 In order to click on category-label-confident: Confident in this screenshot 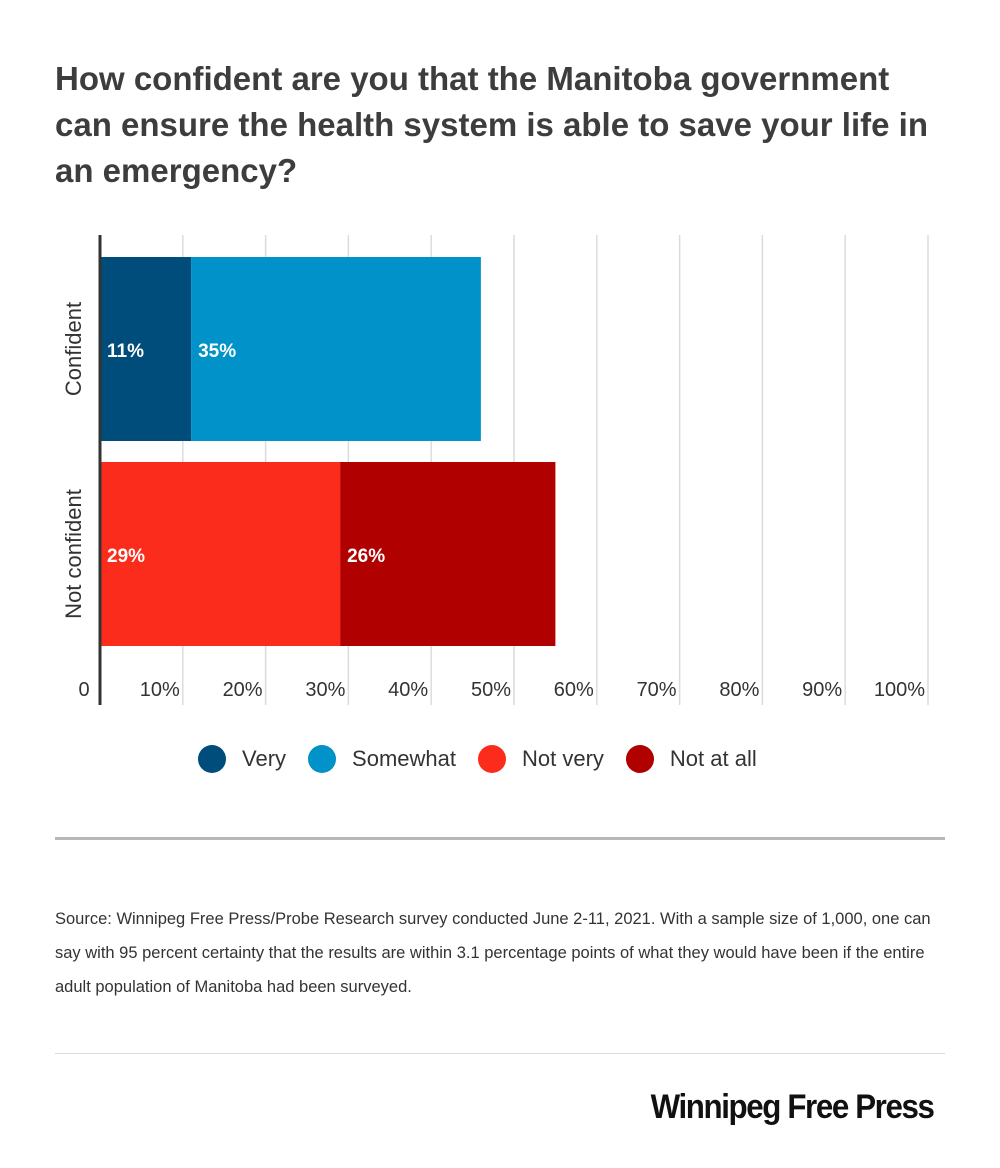, I will do `click(73, 349)`.